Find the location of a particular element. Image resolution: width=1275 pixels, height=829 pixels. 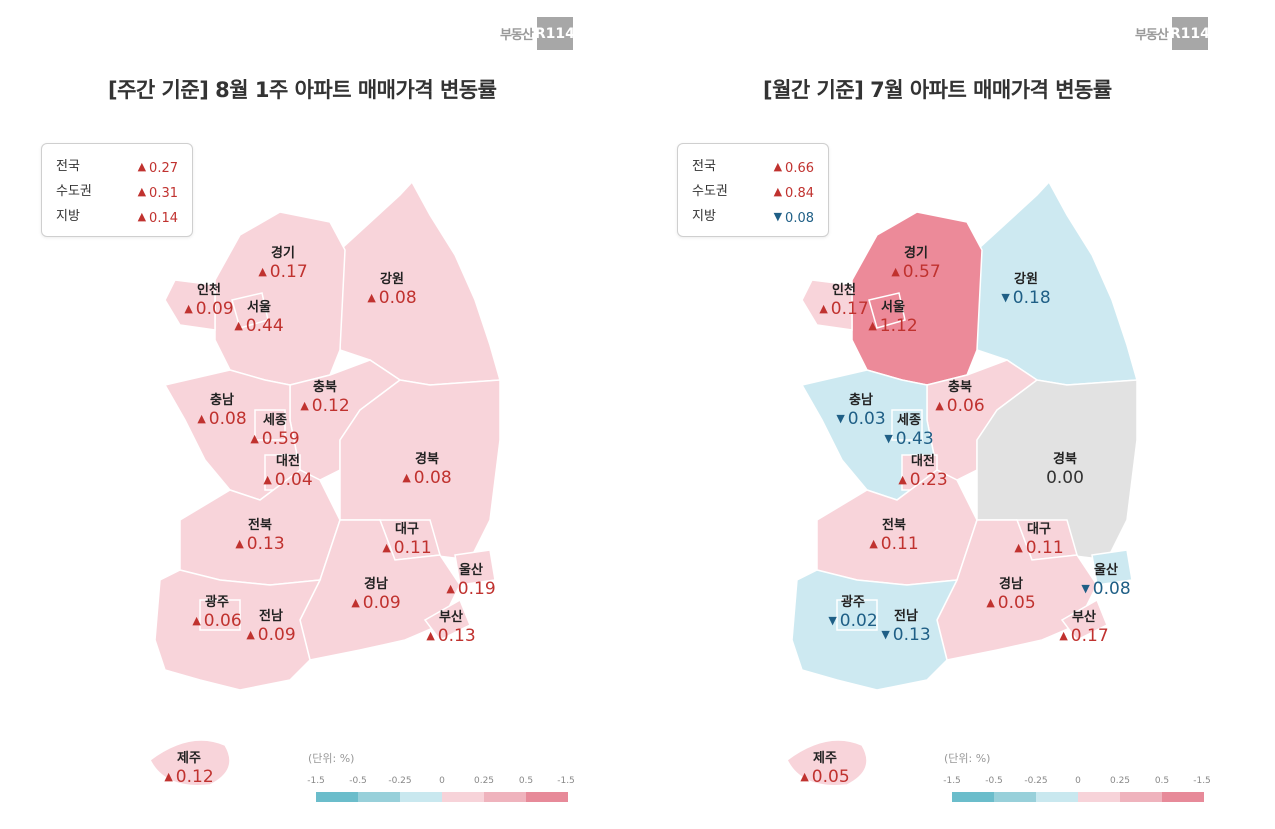

label-gyeonggi: 경기 ▲ 0.57 is located at coordinates (916, 264).